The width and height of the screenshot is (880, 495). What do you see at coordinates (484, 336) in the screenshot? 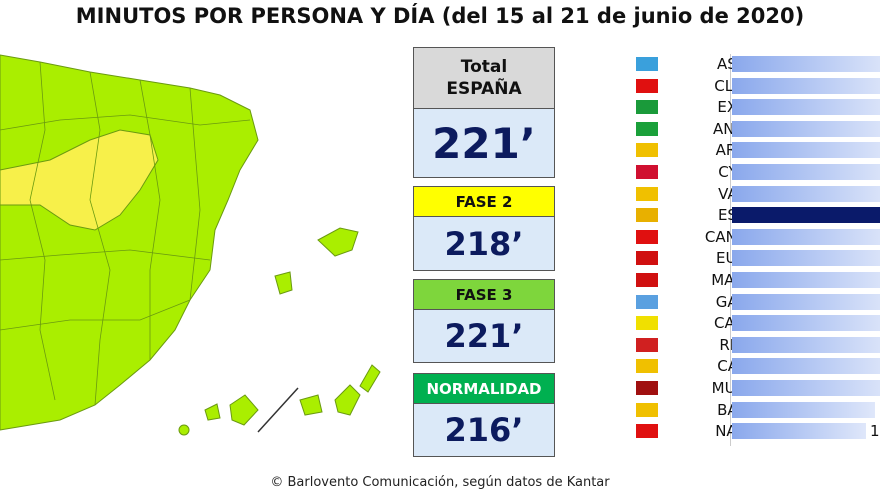
I see `fase3-value: 221’` at bounding box center [484, 336].